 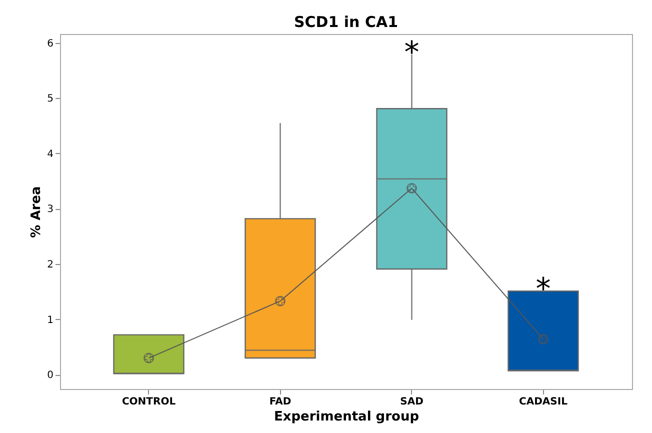 What do you see at coordinates (346, 22) in the screenshot?
I see `chart-title: SCD1 in CA1` at bounding box center [346, 22].